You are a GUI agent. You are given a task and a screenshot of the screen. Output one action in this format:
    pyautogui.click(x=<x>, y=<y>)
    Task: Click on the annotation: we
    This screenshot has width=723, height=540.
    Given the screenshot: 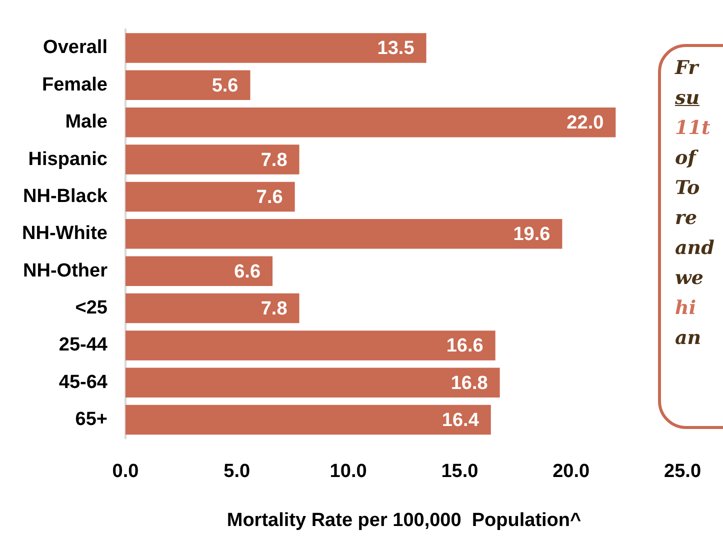 What is the action you would take?
    pyautogui.click(x=689, y=278)
    